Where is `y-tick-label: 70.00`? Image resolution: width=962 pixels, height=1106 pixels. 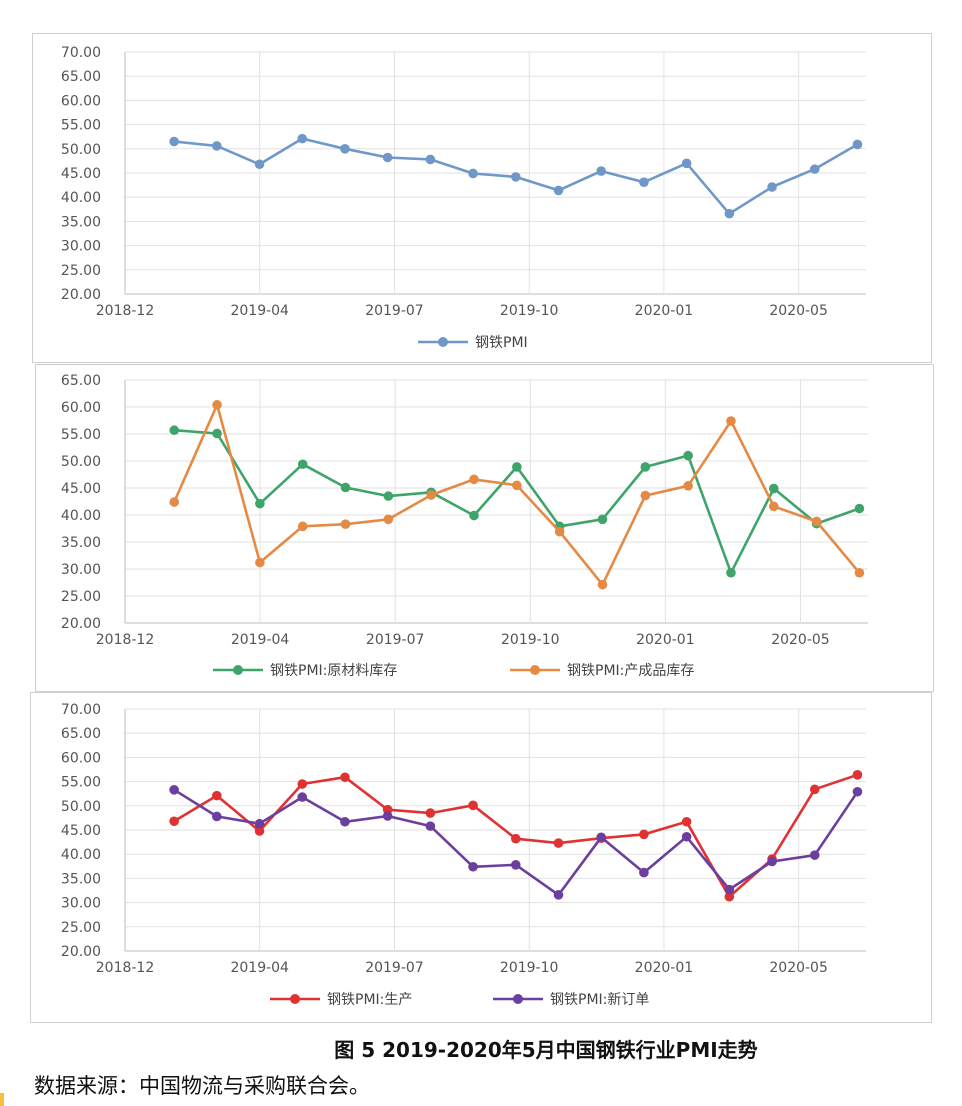
y-tick-label: 70.00 is located at coordinates (81, 53).